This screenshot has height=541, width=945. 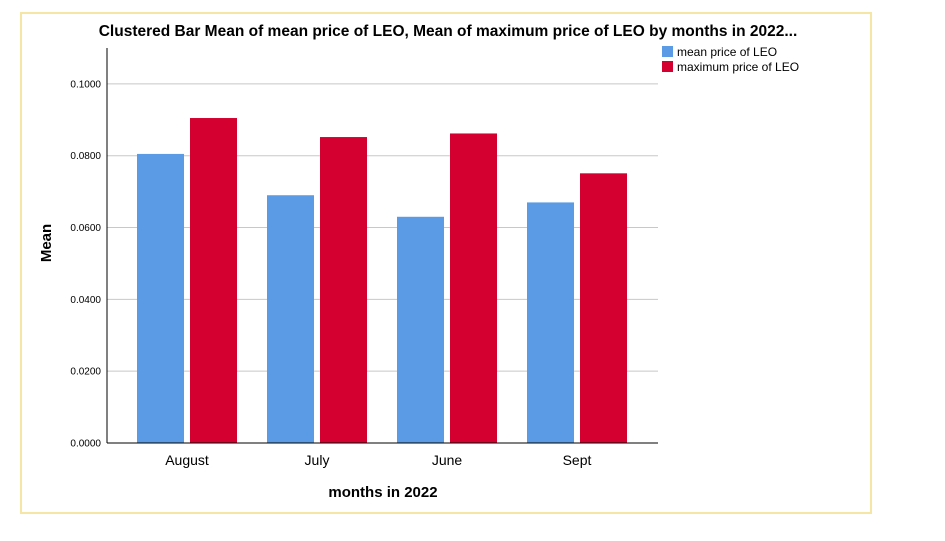 What do you see at coordinates (473, 288) in the screenshot?
I see `bar-maximum-june` at bounding box center [473, 288].